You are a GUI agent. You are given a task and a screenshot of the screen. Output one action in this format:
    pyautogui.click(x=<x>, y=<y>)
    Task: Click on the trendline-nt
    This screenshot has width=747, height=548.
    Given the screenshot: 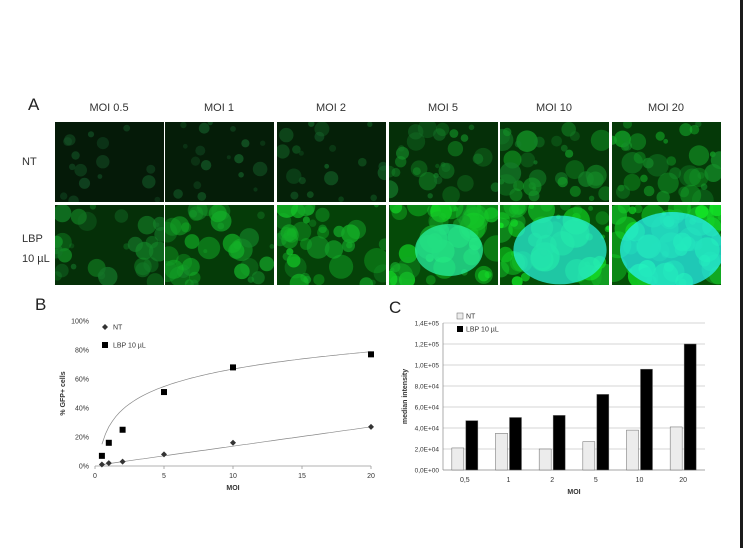 What is the action you would take?
    pyautogui.click(x=236, y=445)
    